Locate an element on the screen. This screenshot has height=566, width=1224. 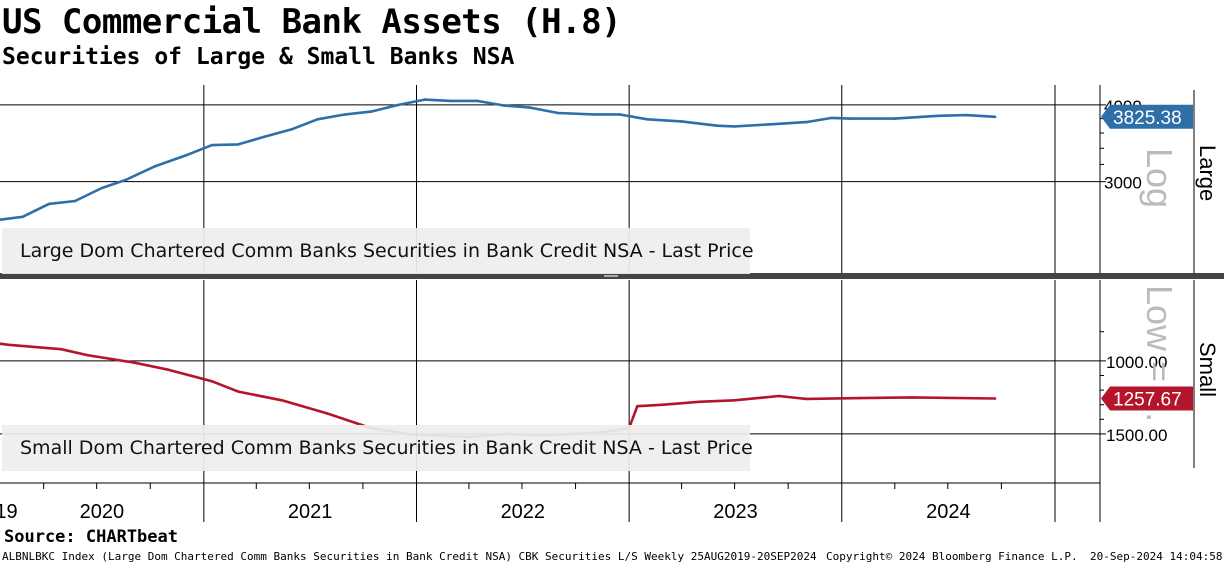
footer-timestamp: 20-Sep-2024 14:04:58 is located at coordinates (1156, 556).